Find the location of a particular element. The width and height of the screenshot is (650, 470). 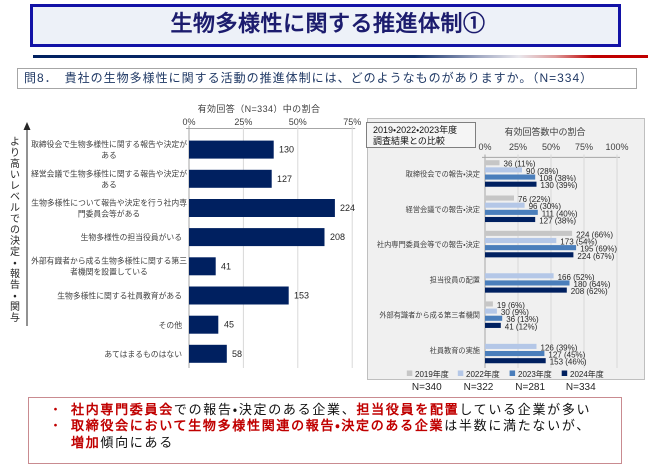

svg-text: 173 (54%) is located at coordinates (578, 241).